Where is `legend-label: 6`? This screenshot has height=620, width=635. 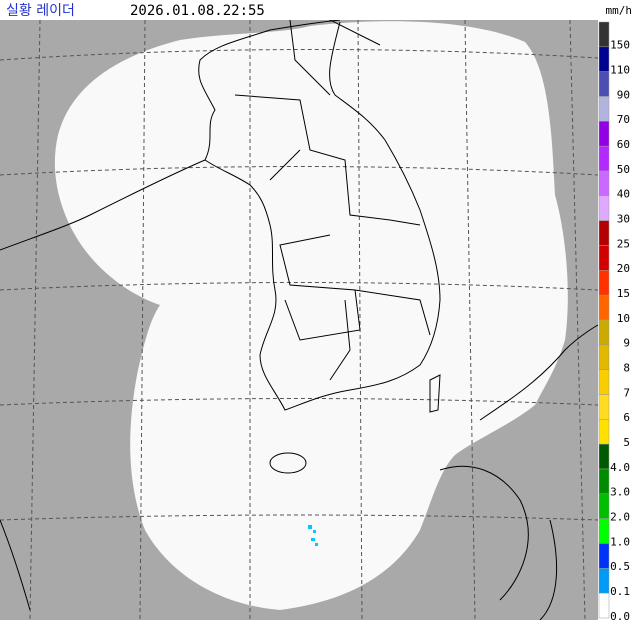
legend-label: 6 is located at coordinates (626, 417).